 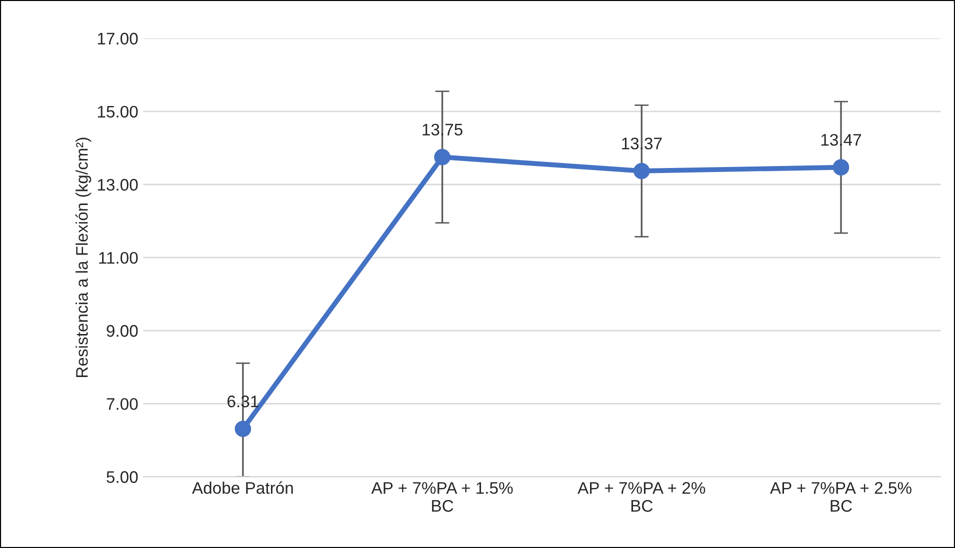 What do you see at coordinates (118, 38) in the screenshot?
I see `y-tick-label: 17.00` at bounding box center [118, 38].